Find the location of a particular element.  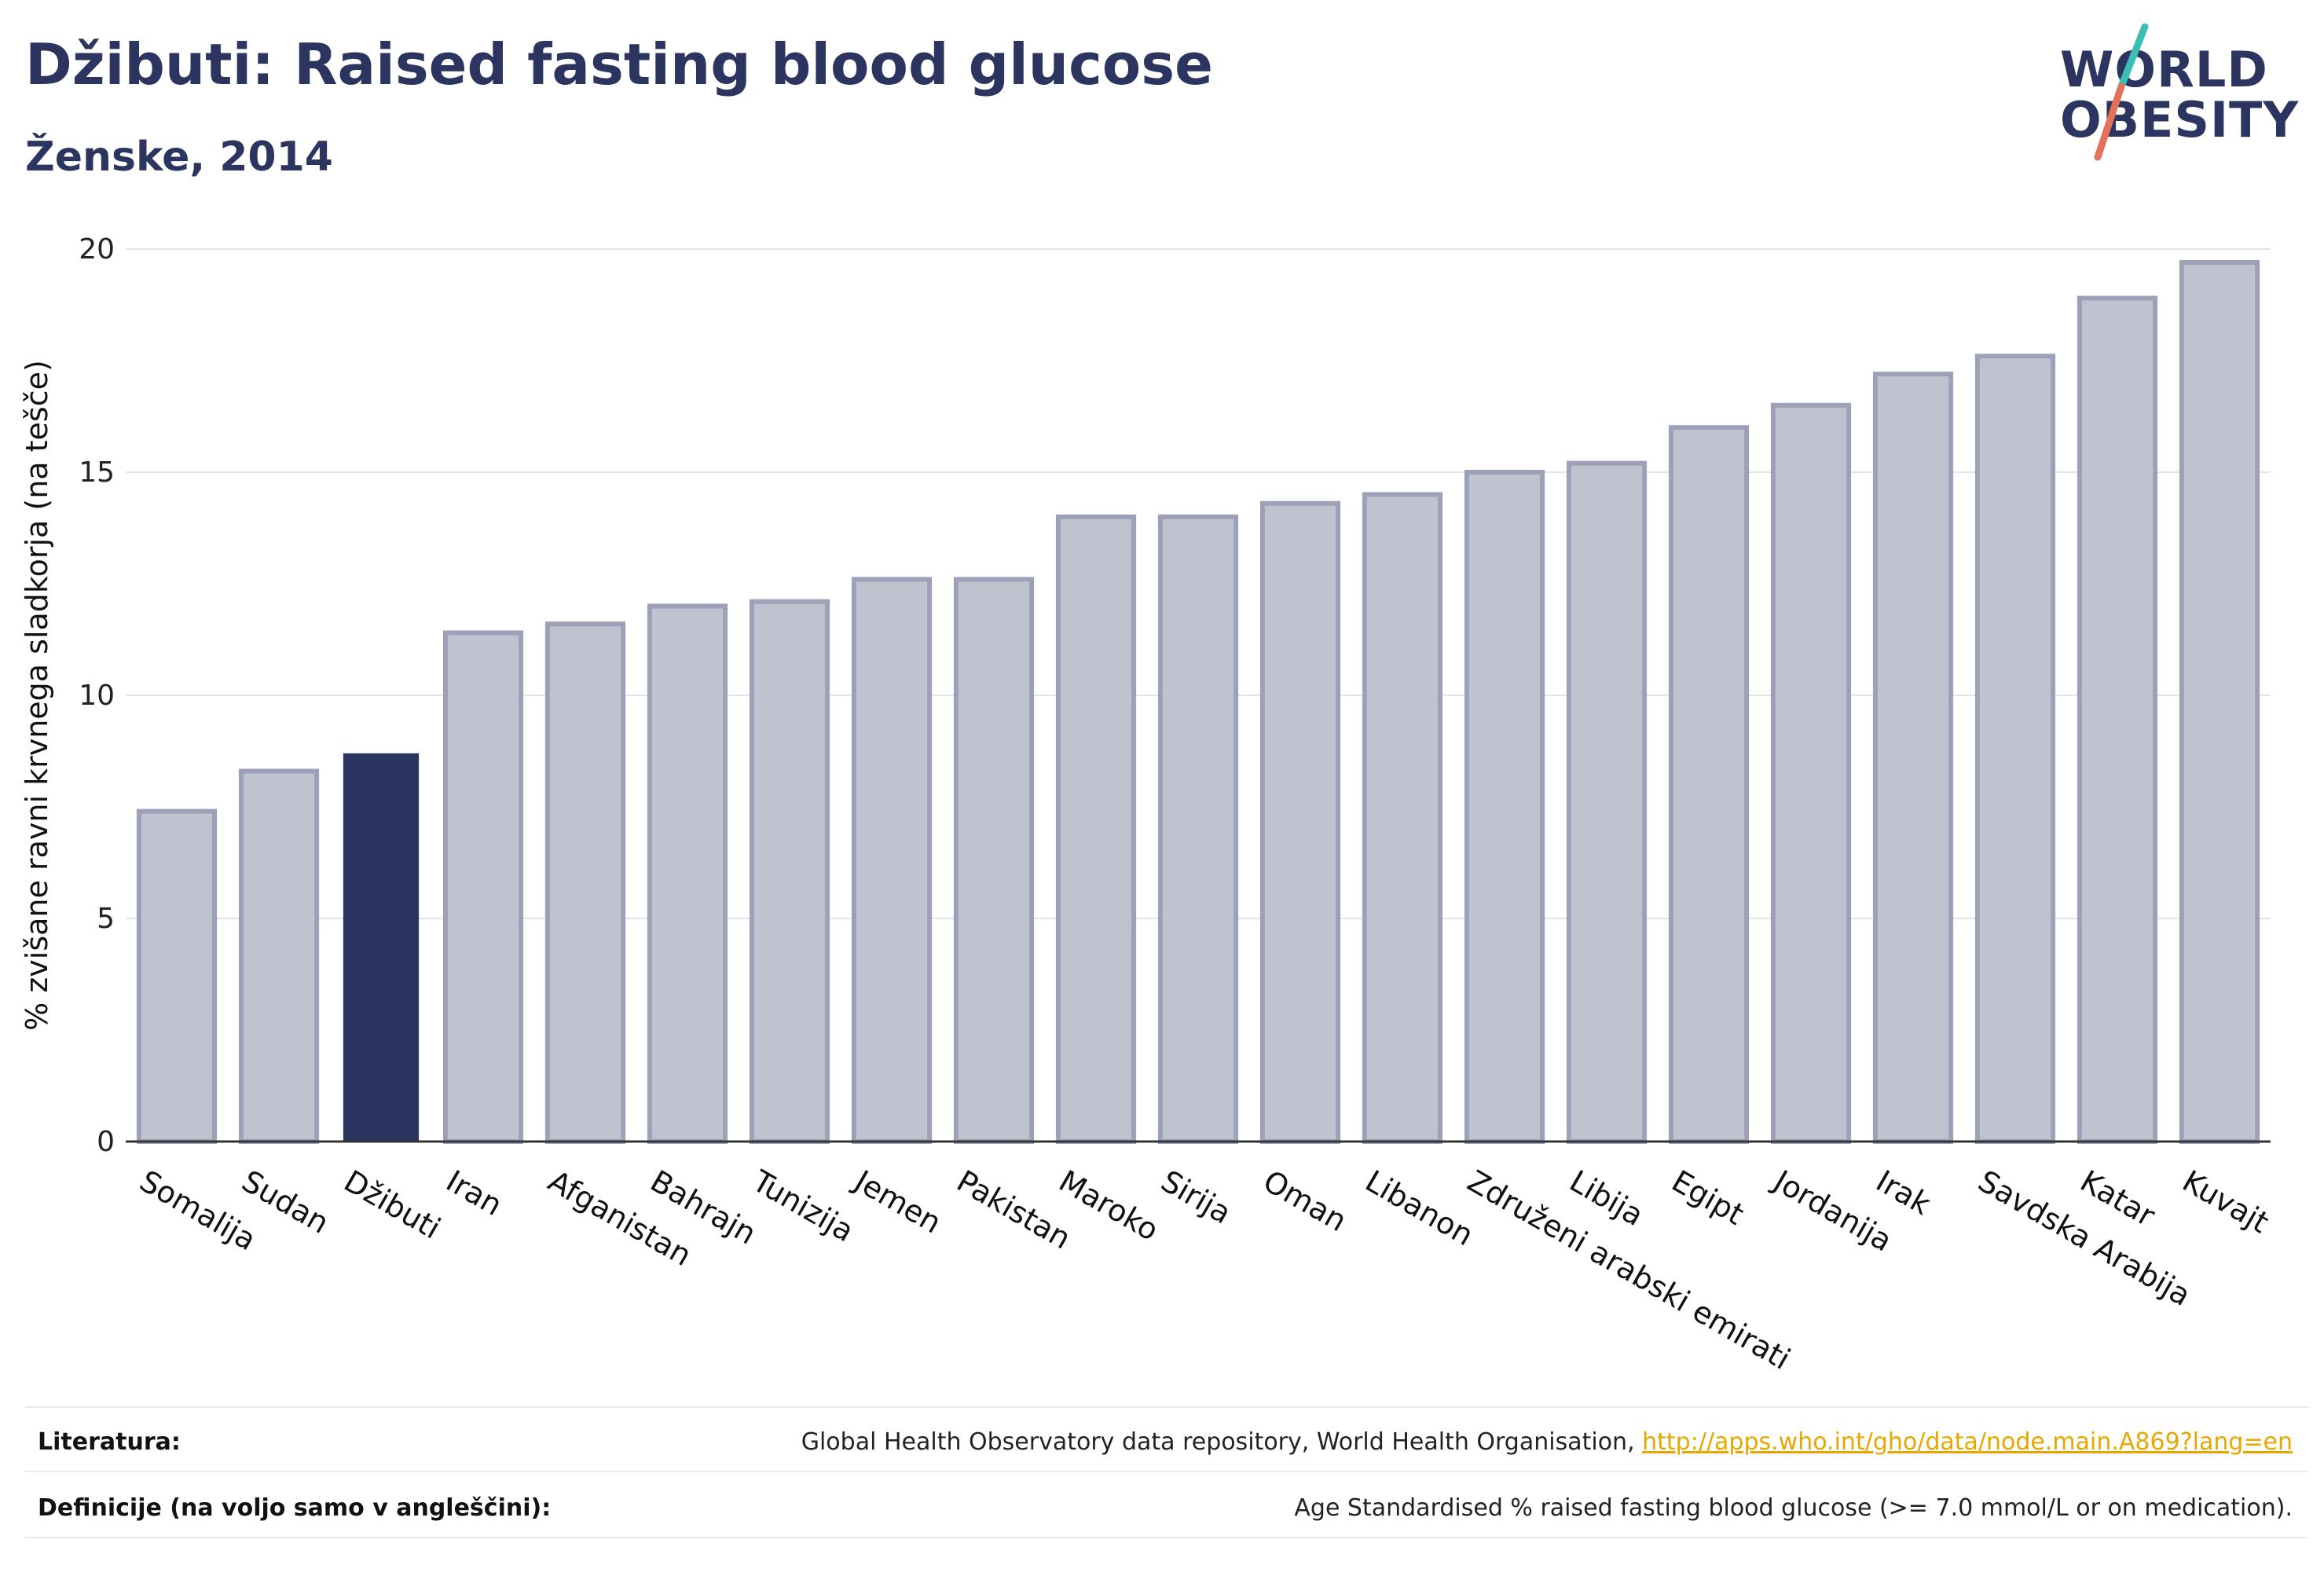

chart-subtitle: Ženske, 2014 is located at coordinates (179, 157).